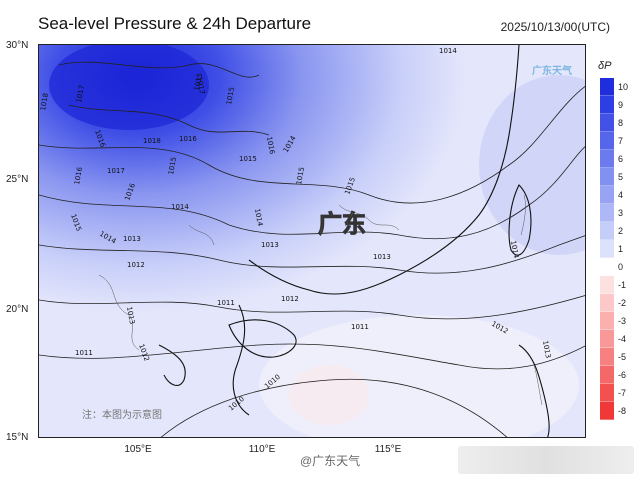 This screenshot has width=640, height=480. Describe the element at coordinates (17, 437) in the screenshot. I see `lat-label-15n: 15°N` at that location.